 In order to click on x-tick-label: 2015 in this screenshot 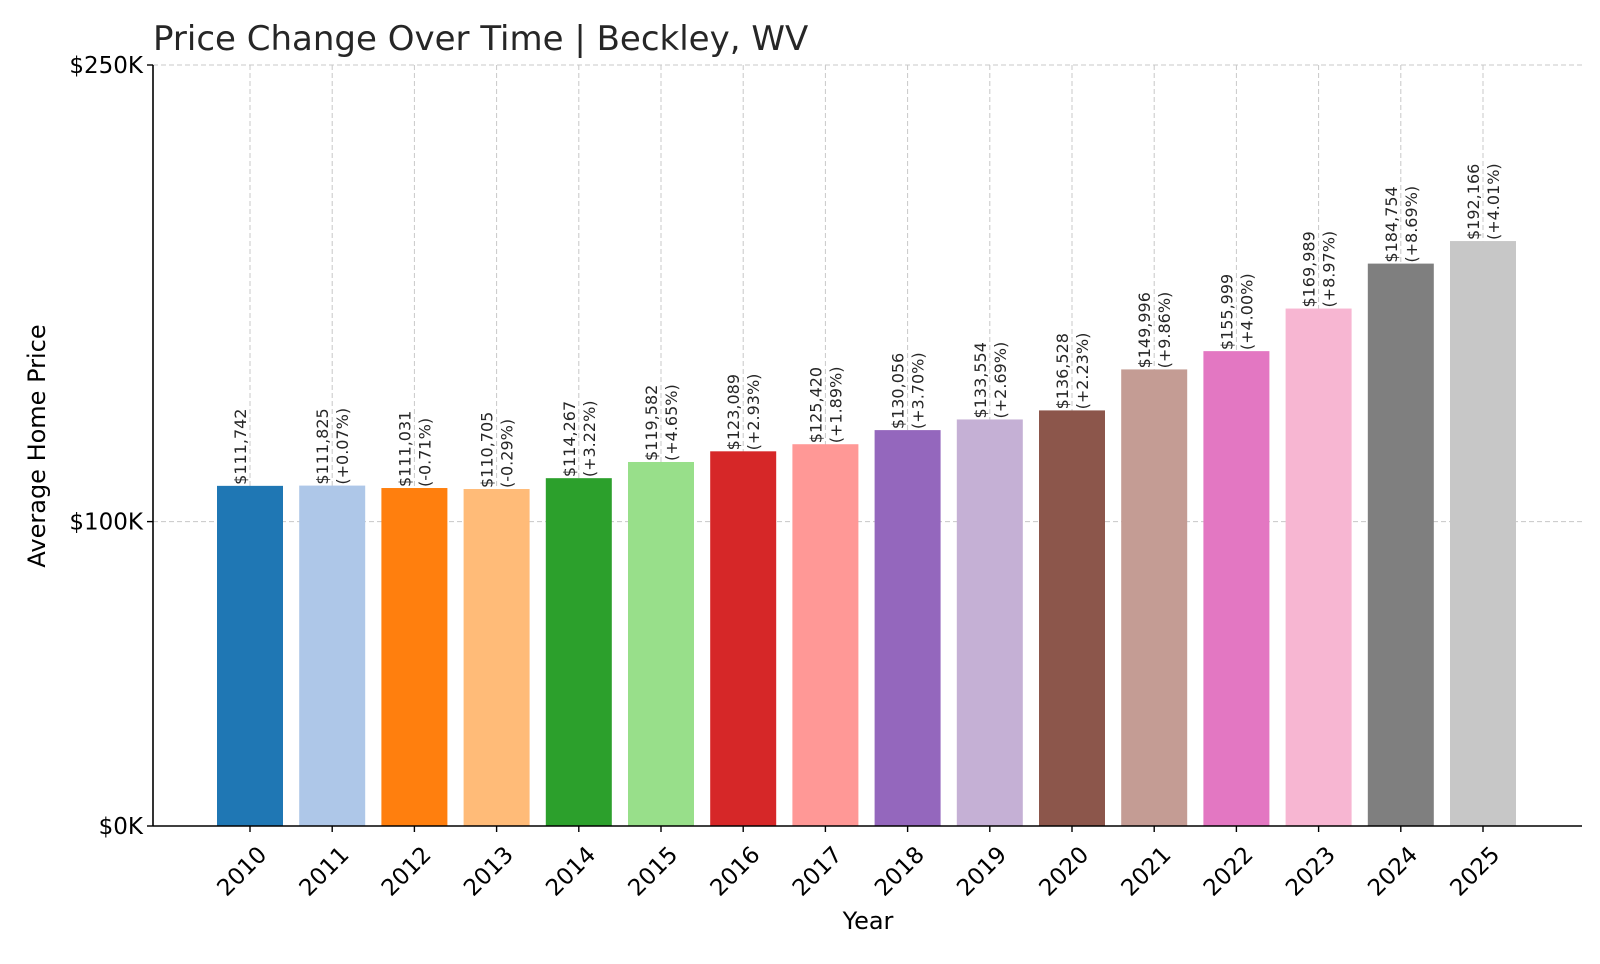, I will do `click(653, 872)`.